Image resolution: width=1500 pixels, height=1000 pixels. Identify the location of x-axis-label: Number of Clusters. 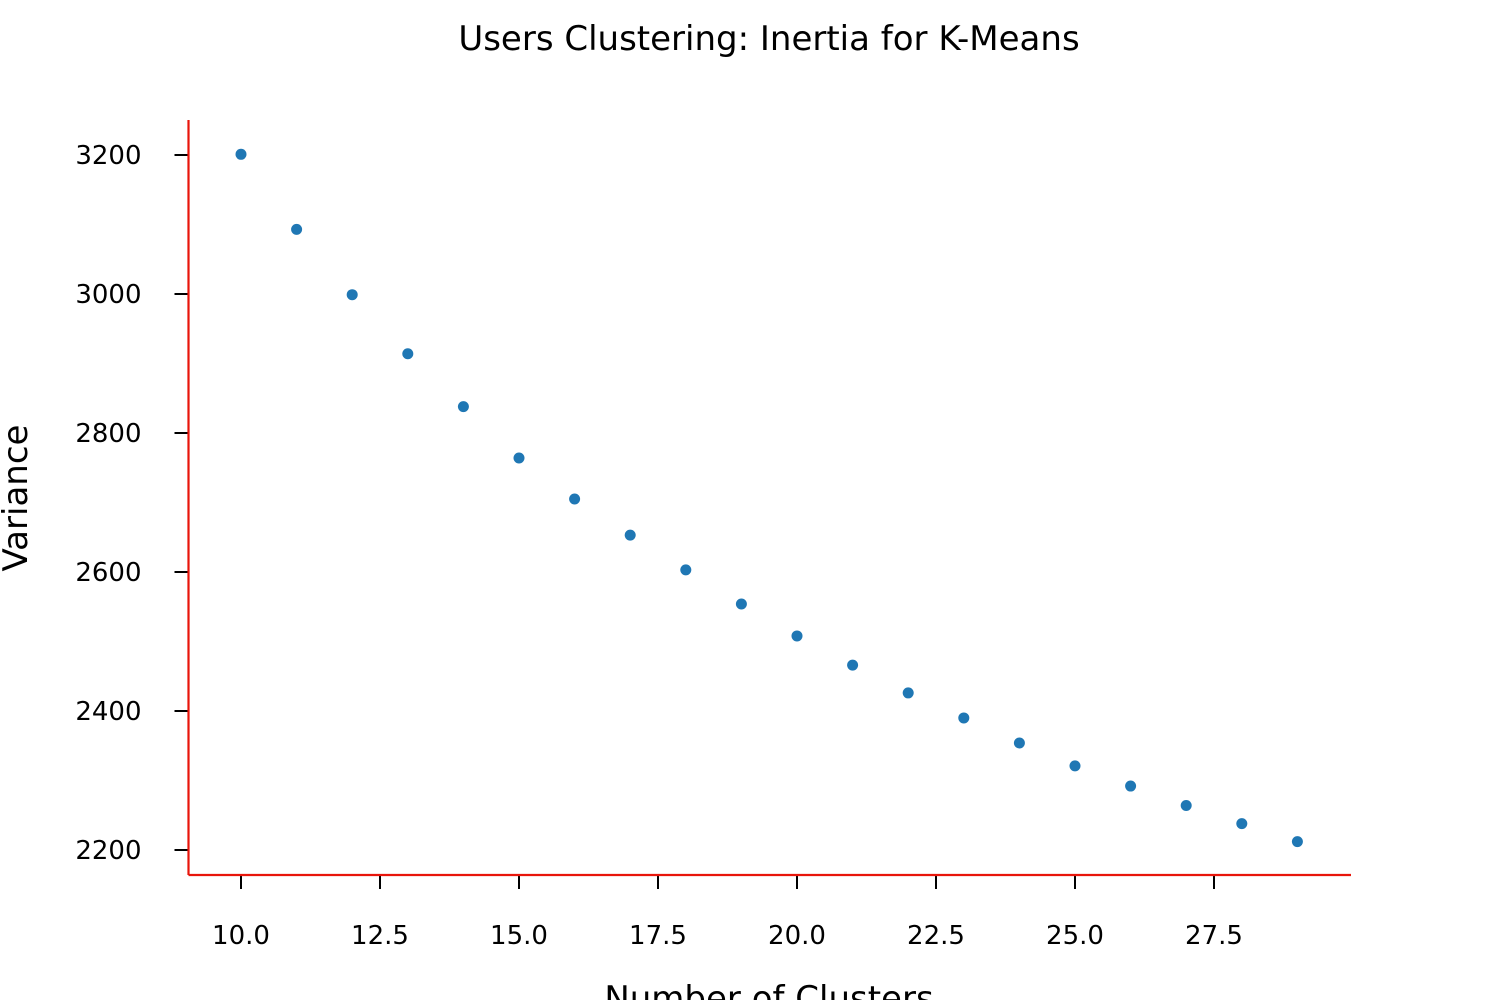
(768, 989).